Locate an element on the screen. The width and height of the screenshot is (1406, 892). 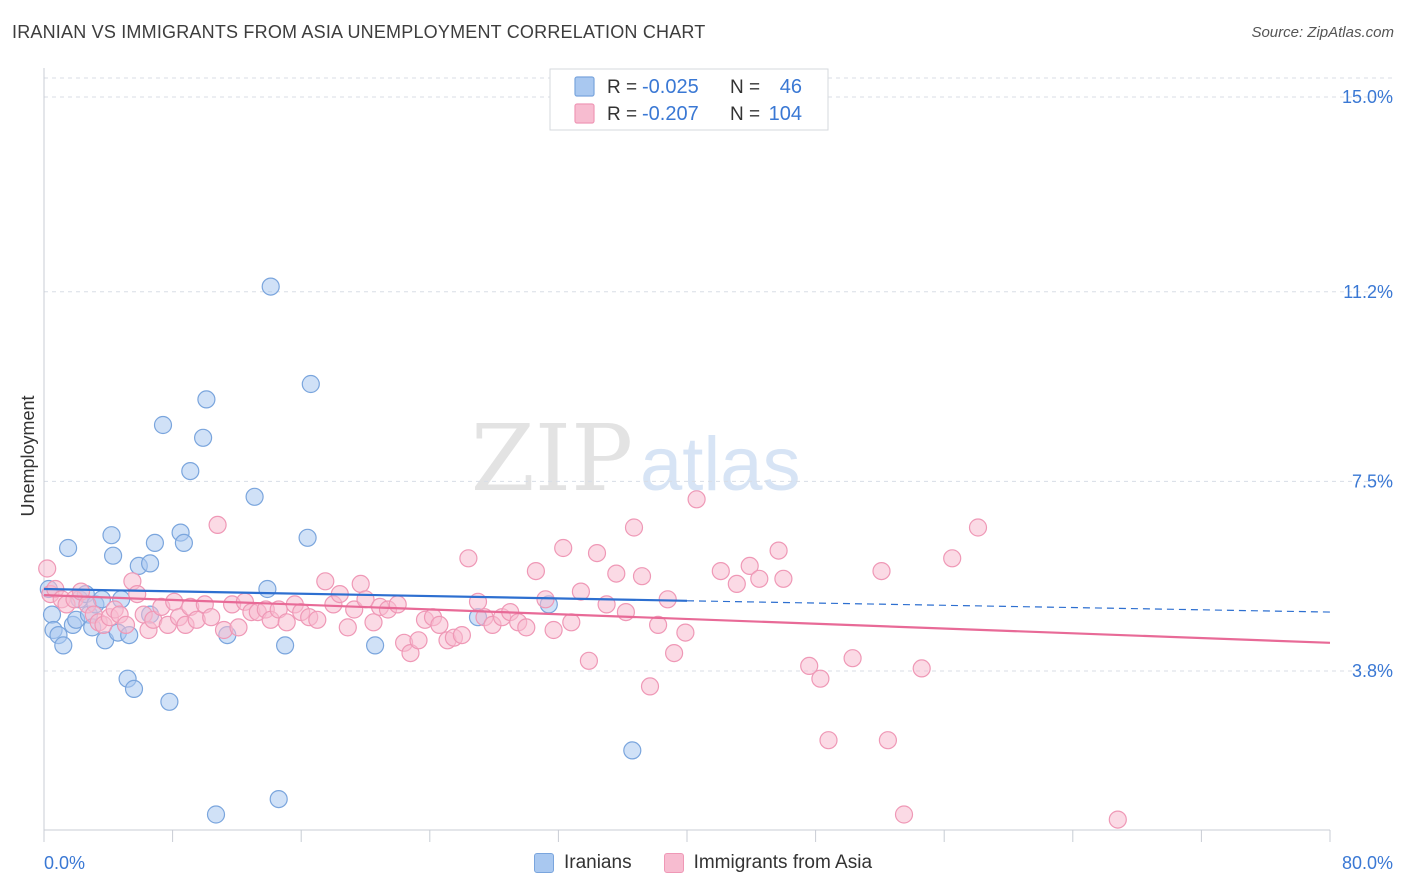
stats-n-value: 46 is located at coordinates (791, 87).